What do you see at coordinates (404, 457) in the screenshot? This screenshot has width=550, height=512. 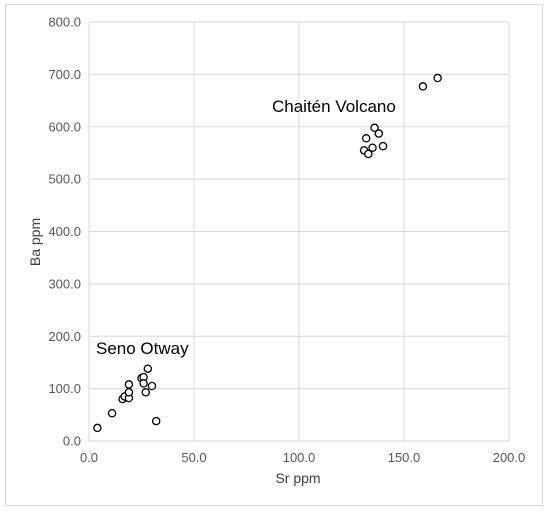 I see `x-tick-label: 150.0` at bounding box center [404, 457].